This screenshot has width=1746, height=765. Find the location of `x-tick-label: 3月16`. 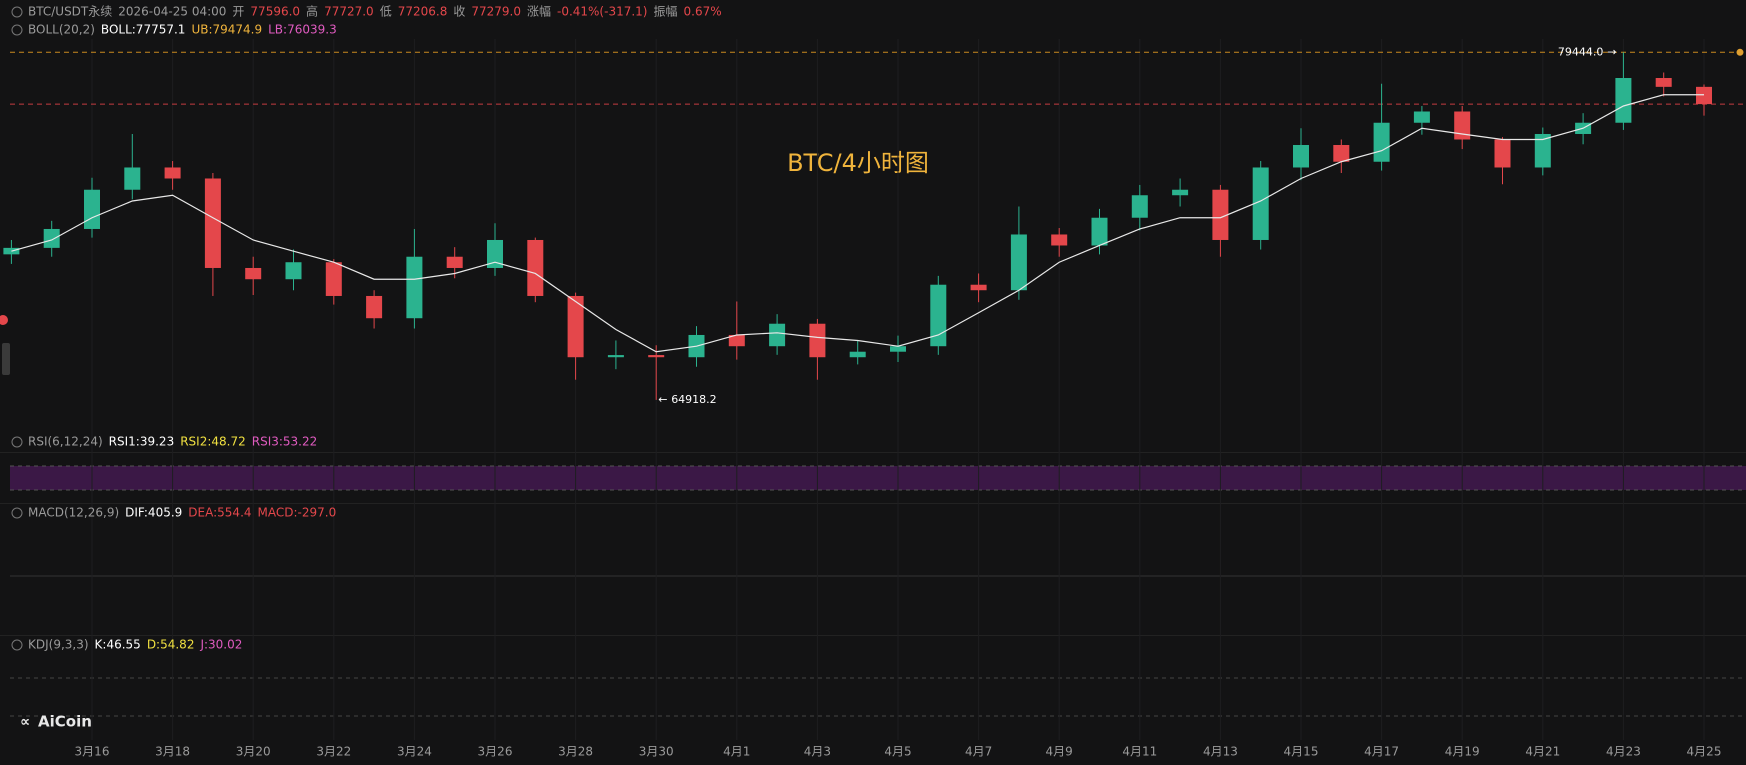

x-tick-label: 3月16 is located at coordinates (92, 752).